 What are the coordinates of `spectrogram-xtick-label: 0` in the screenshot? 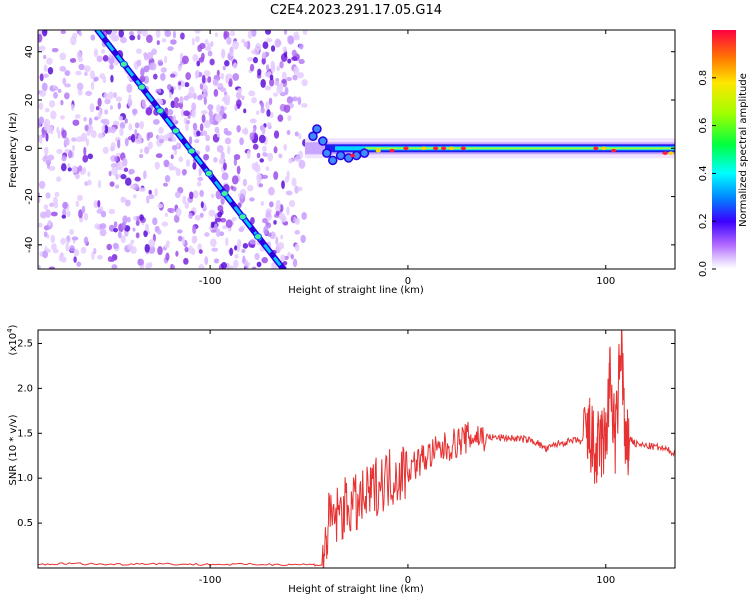 It's located at (408, 281).